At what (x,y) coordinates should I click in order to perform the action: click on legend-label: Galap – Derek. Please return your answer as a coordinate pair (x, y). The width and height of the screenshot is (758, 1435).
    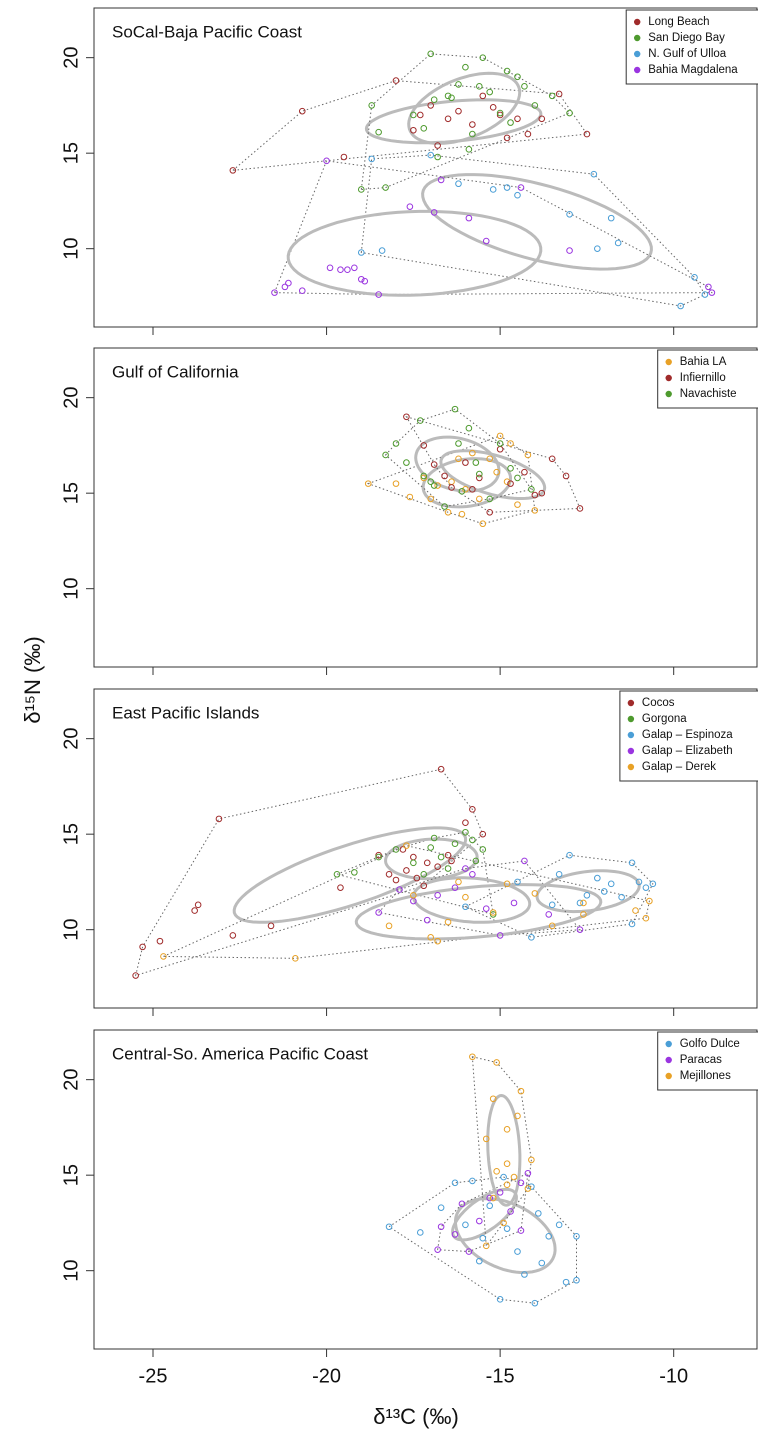
    Looking at the image, I should click on (679, 767).